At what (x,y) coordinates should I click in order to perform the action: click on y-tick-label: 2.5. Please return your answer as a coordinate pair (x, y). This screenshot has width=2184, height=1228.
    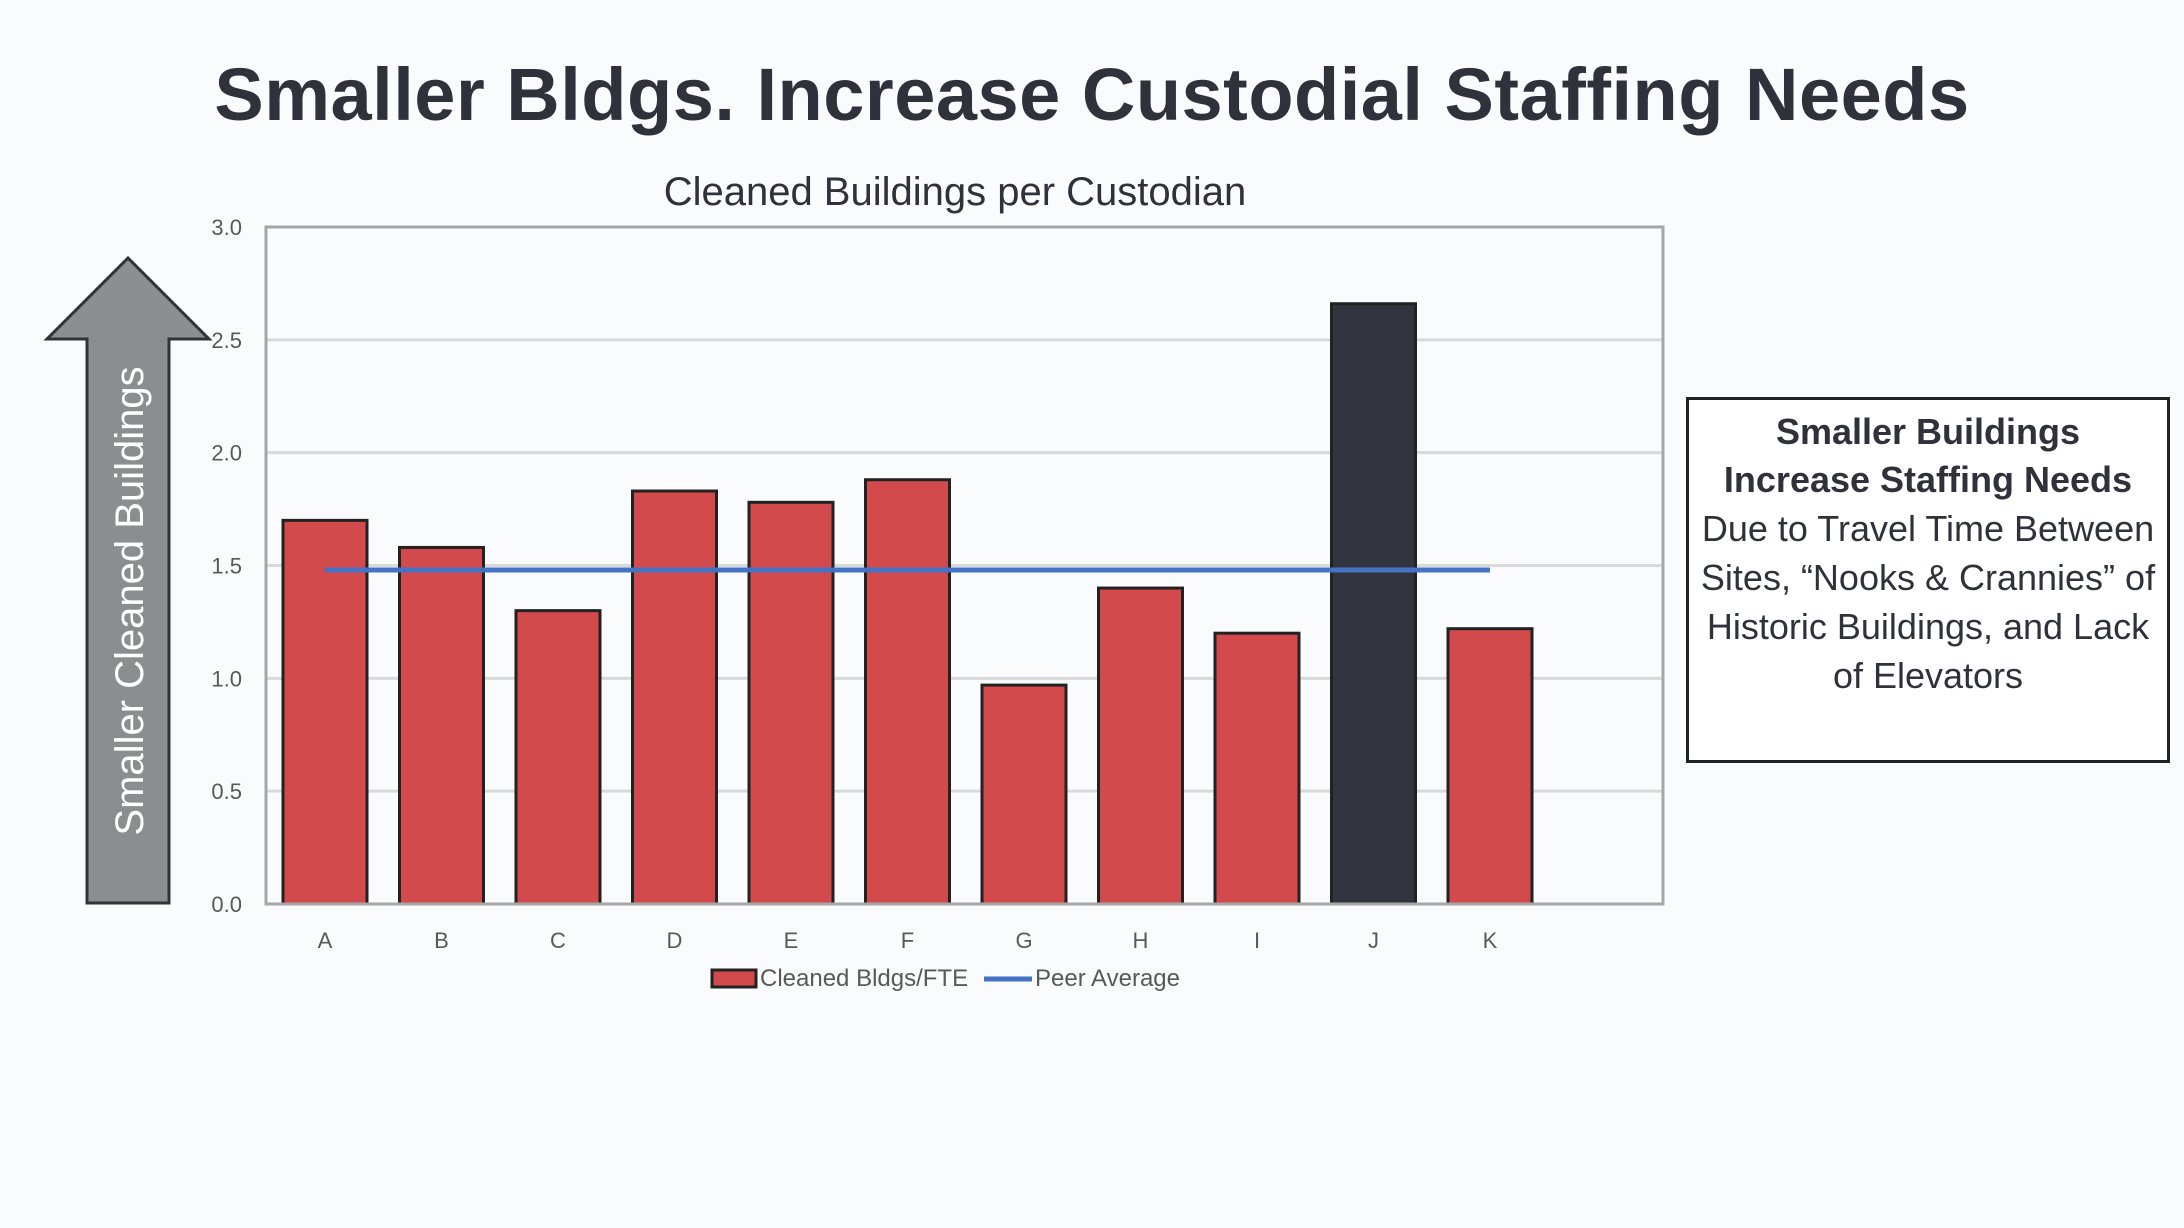
    Looking at the image, I should click on (226, 340).